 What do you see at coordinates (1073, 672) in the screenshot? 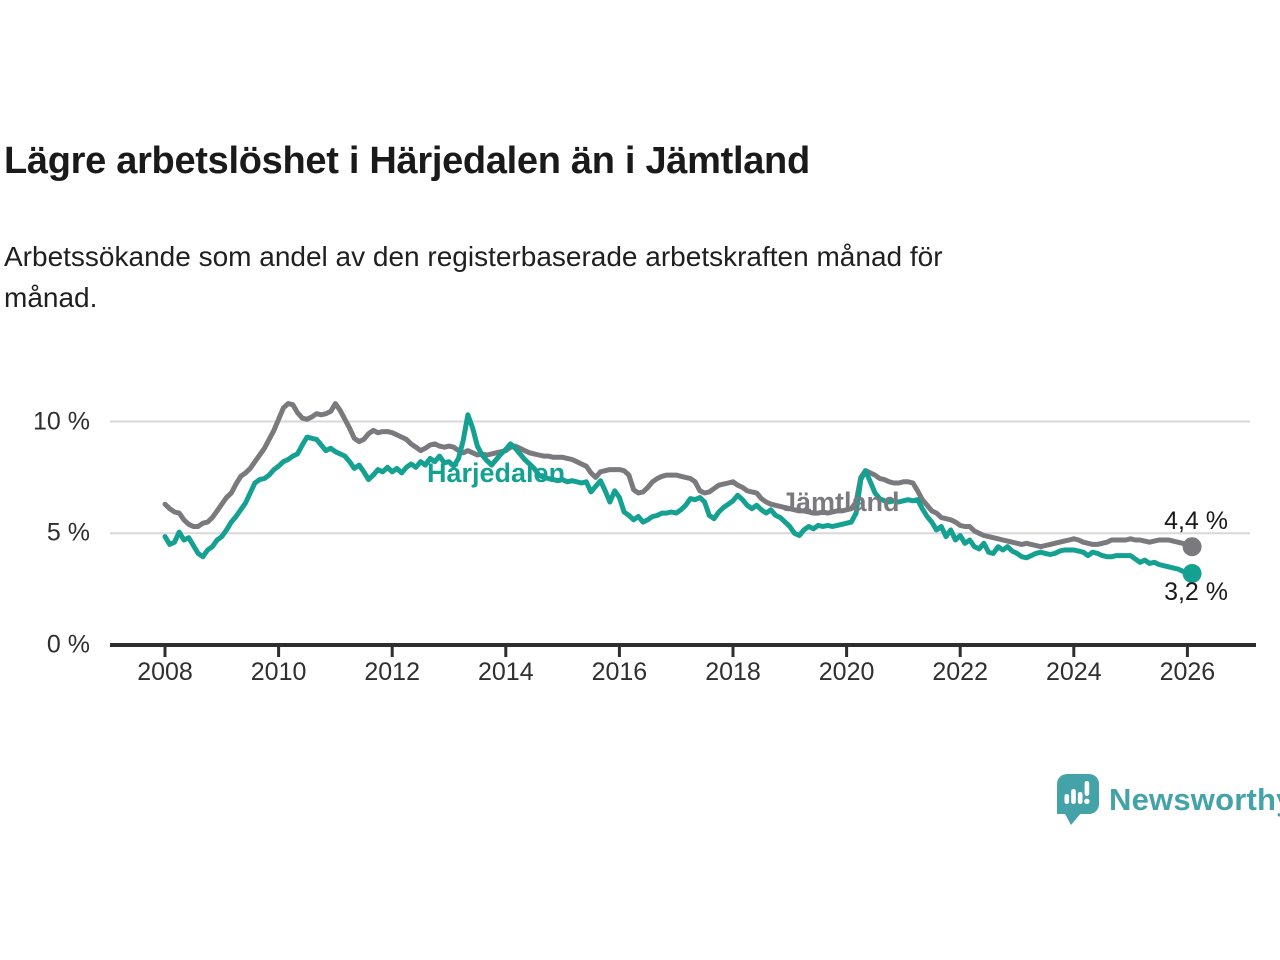
I see `x-tick-label: 2024` at bounding box center [1073, 672].